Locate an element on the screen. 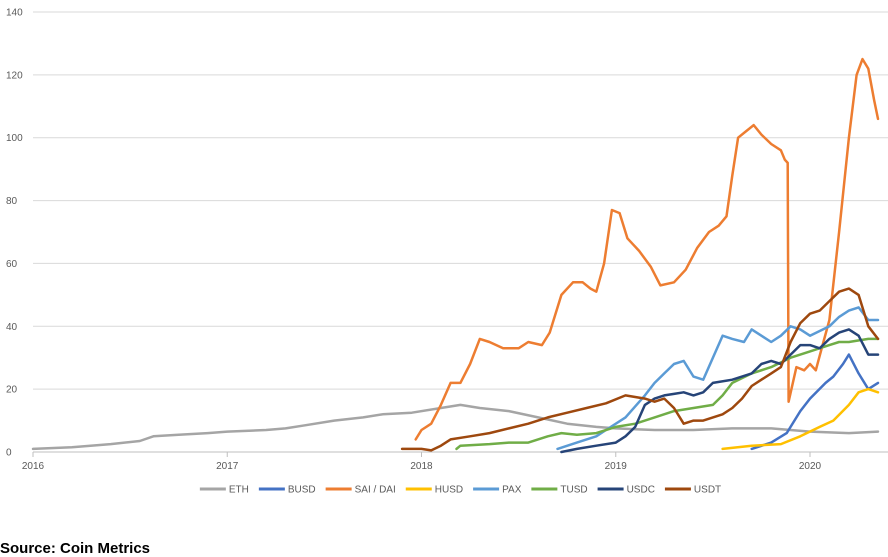  x-tick-label: 2016 is located at coordinates (33, 466).